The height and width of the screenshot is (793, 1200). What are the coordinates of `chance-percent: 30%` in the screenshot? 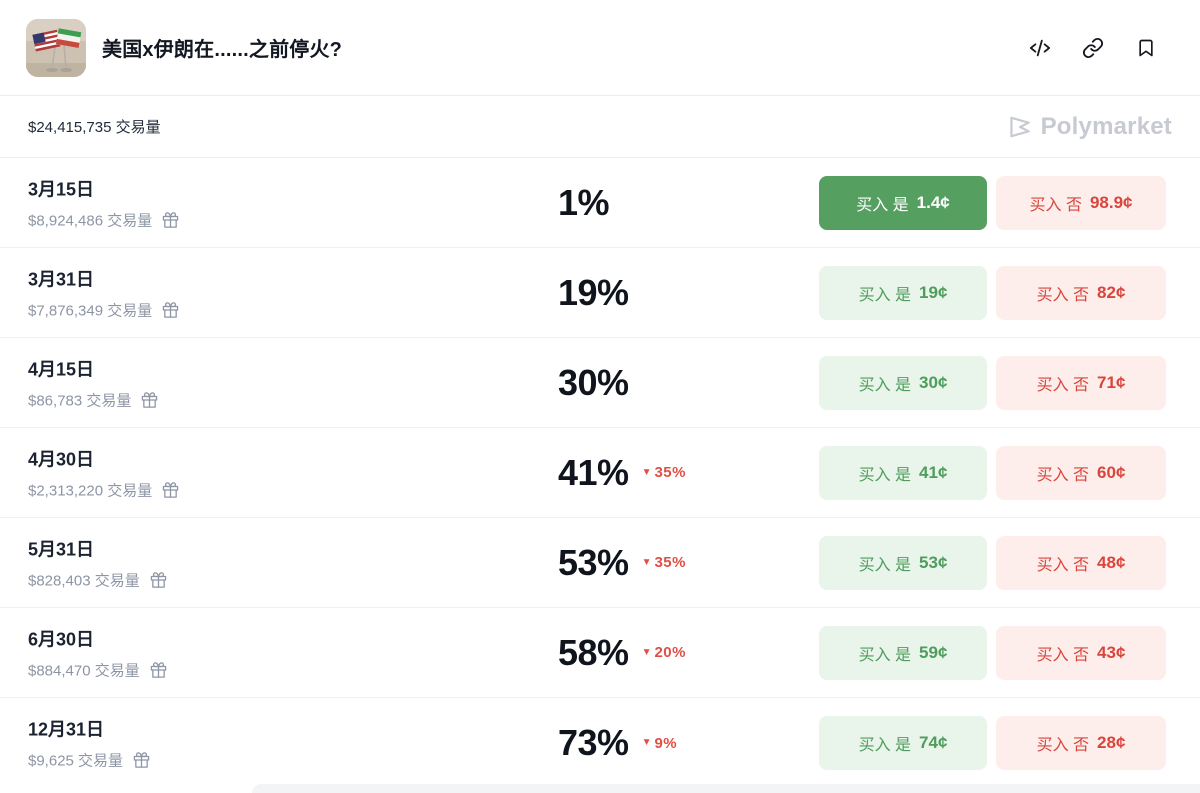 It's located at (593, 382).